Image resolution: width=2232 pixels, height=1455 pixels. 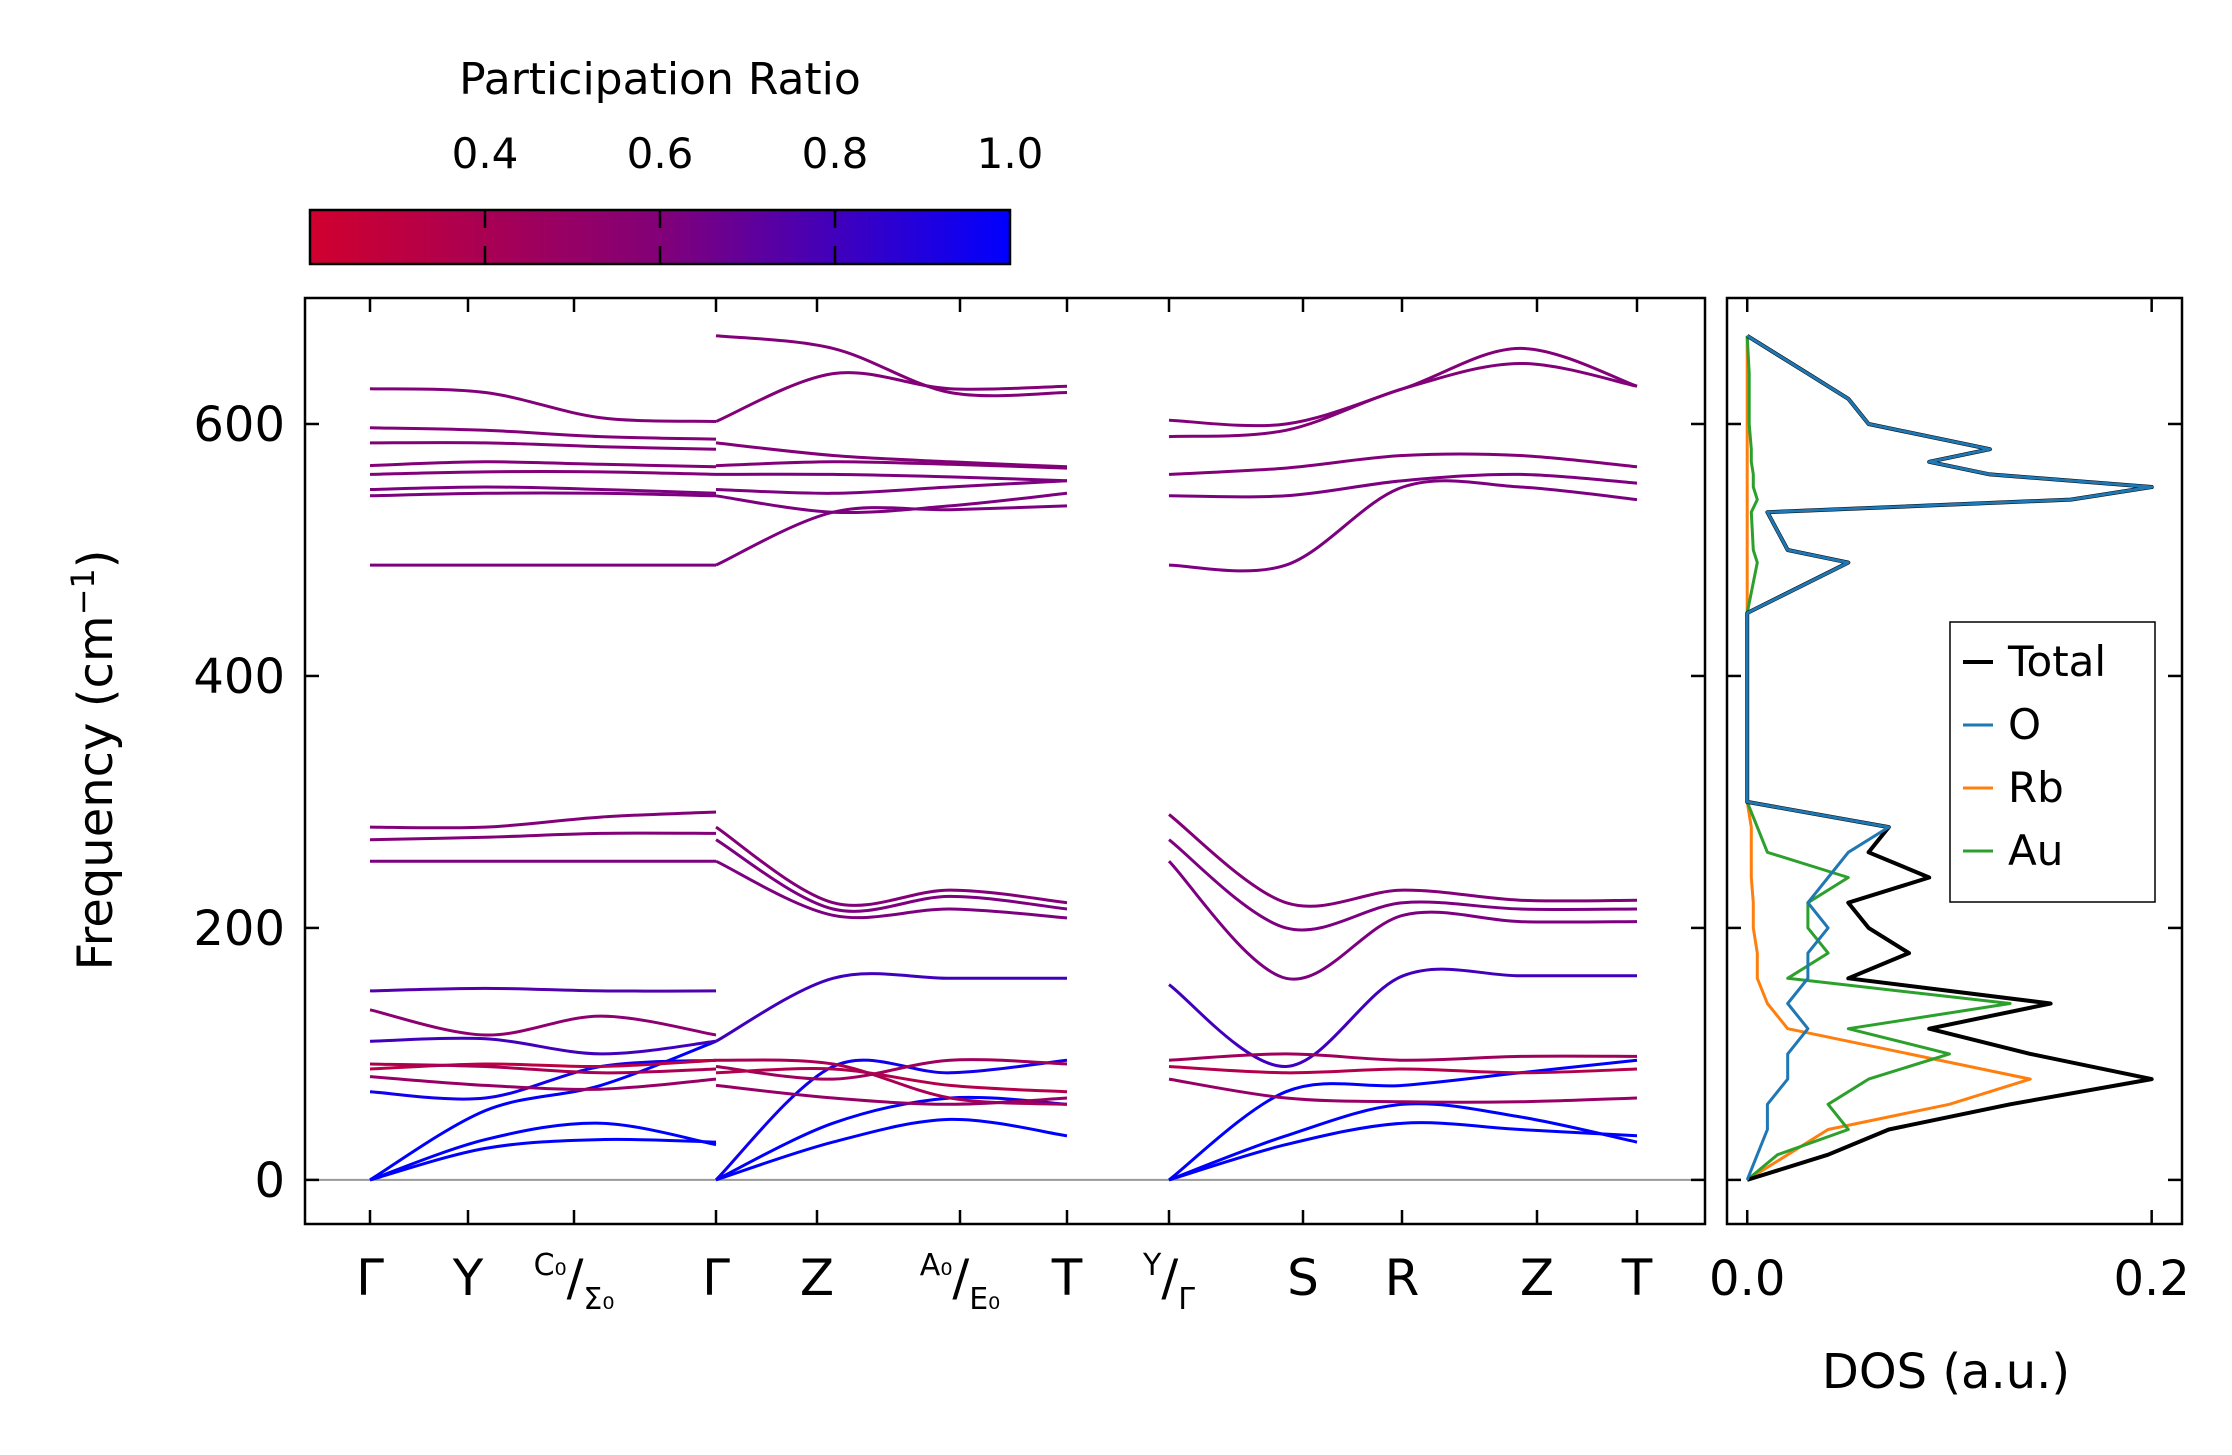 I want to click on k-point-label: Y, so click(x=468, y=1278).